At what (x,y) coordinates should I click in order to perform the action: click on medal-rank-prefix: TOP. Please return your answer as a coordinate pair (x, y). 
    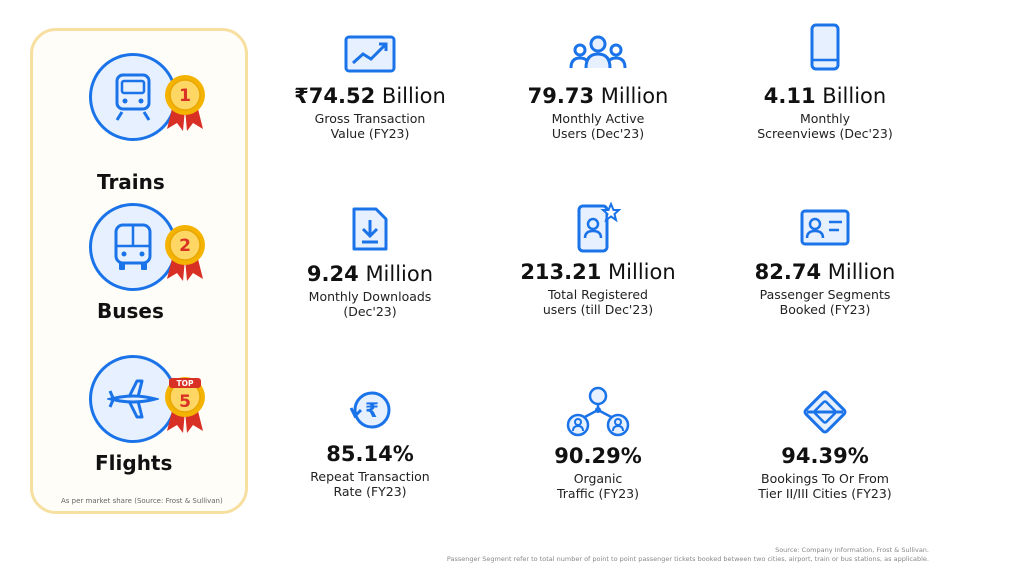
    Looking at the image, I should click on (185, 383).